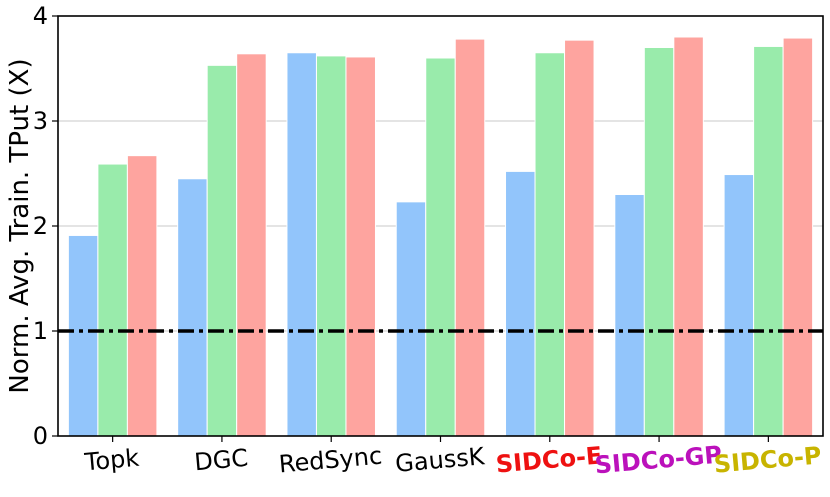 This screenshot has width=830, height=497. What do you see at coordinates (40, 121) in the screenshot?
I see `y-tick-label: 3` at bounding box center [40, 121].